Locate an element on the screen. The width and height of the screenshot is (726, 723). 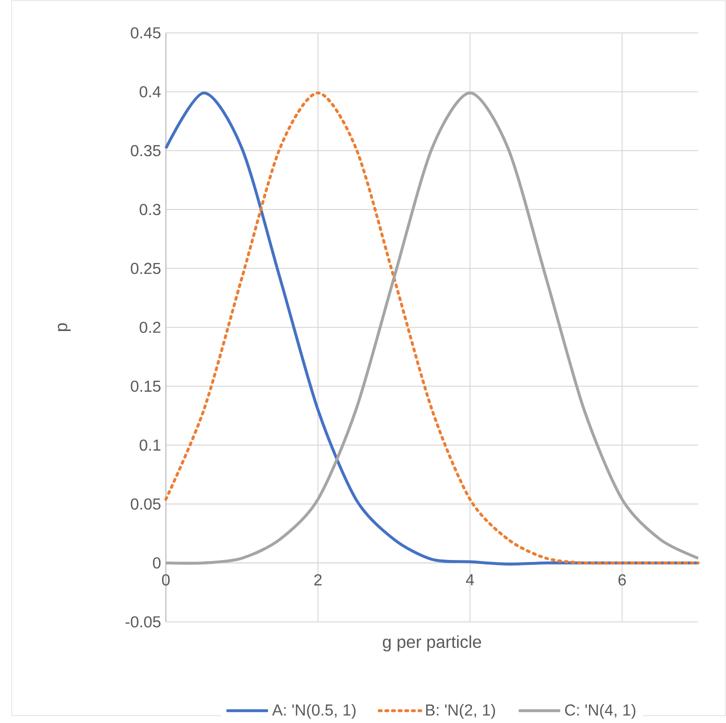
x-axis-title: g per particle is located at coordinates (432, 643).